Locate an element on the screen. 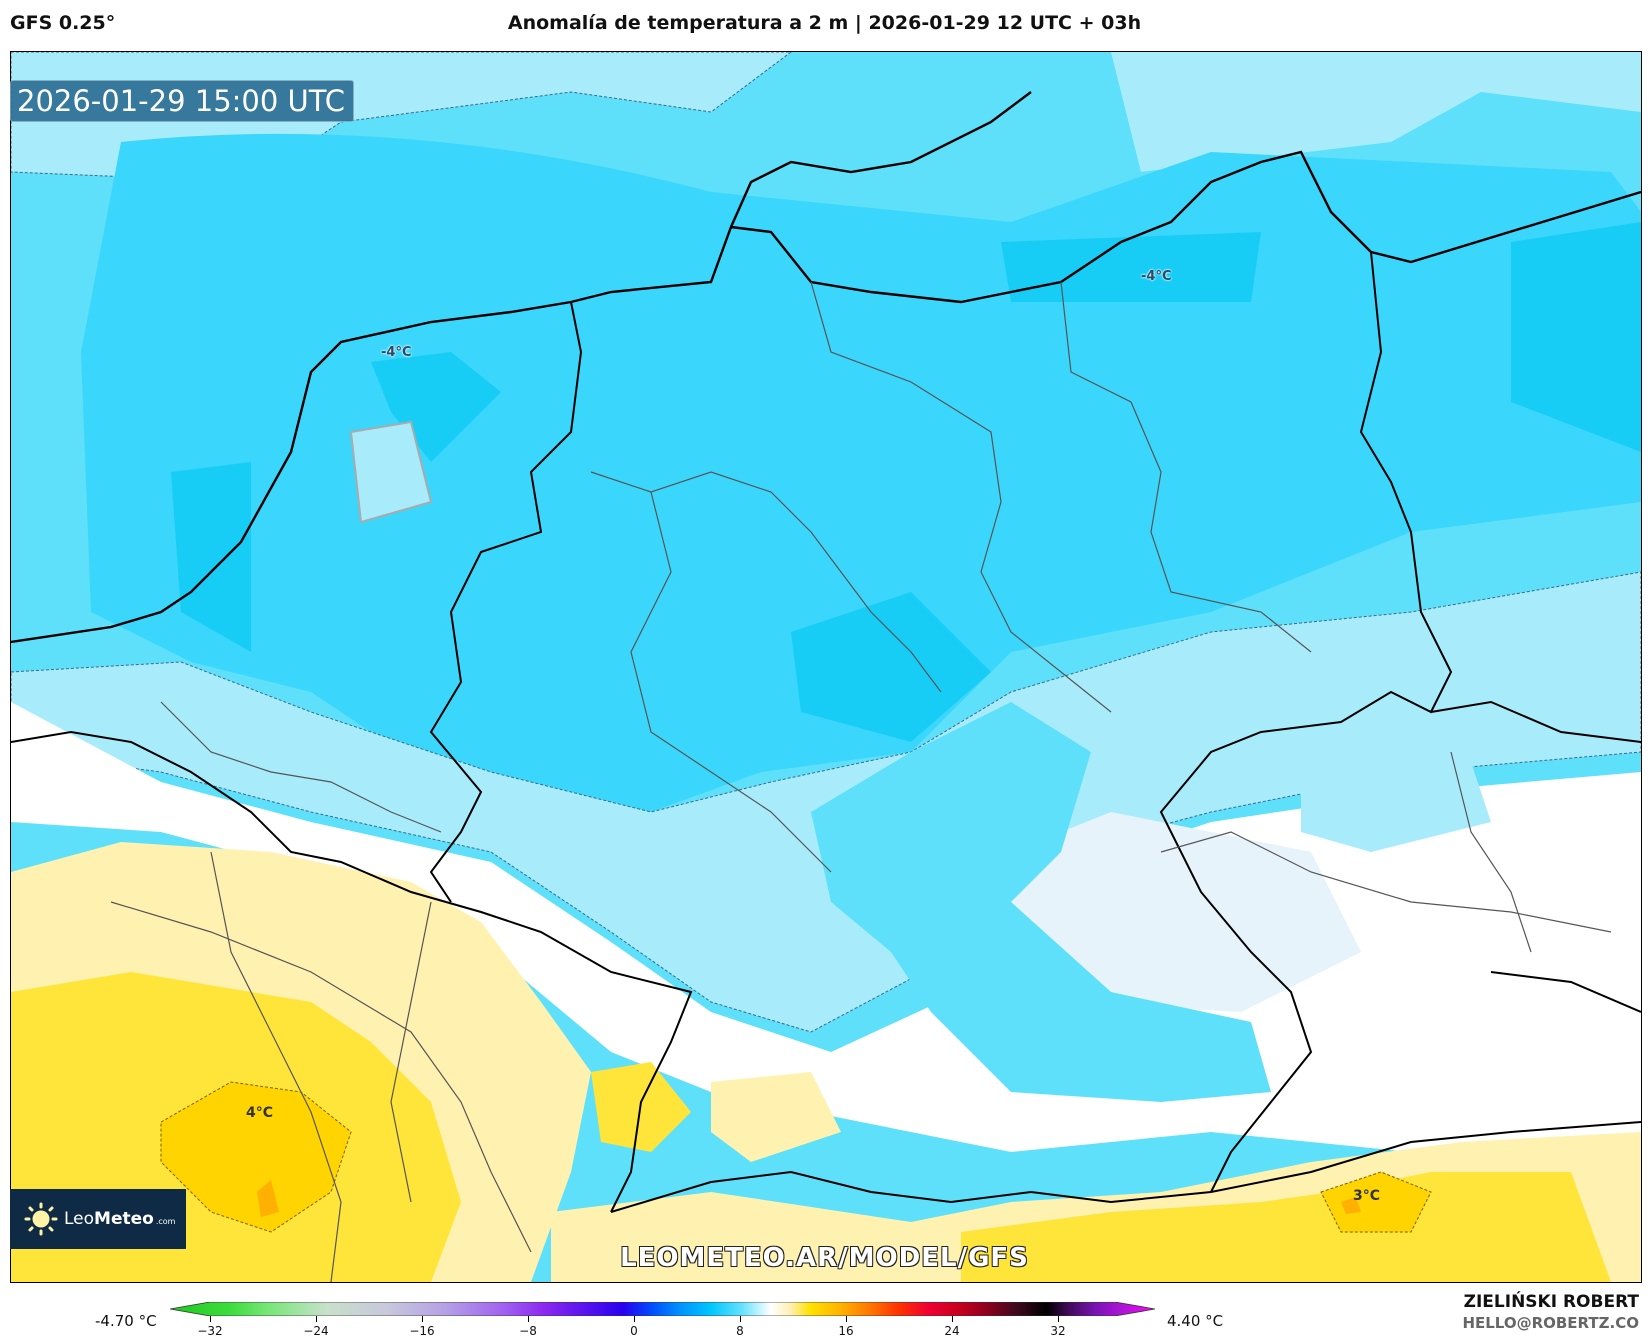 Image resolution: width=1649 pixels, height=1339 pixels. source-watermark: LEOMETEO.AR/MODEL/GFS is located at coordinates (824, 1258).